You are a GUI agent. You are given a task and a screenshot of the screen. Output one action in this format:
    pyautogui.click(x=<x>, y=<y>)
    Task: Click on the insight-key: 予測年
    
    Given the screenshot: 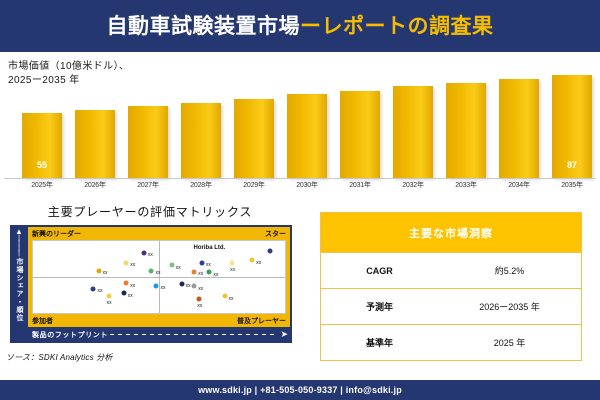 What is the action you would take?
    pyautogui.click(x=379, y=306)
    